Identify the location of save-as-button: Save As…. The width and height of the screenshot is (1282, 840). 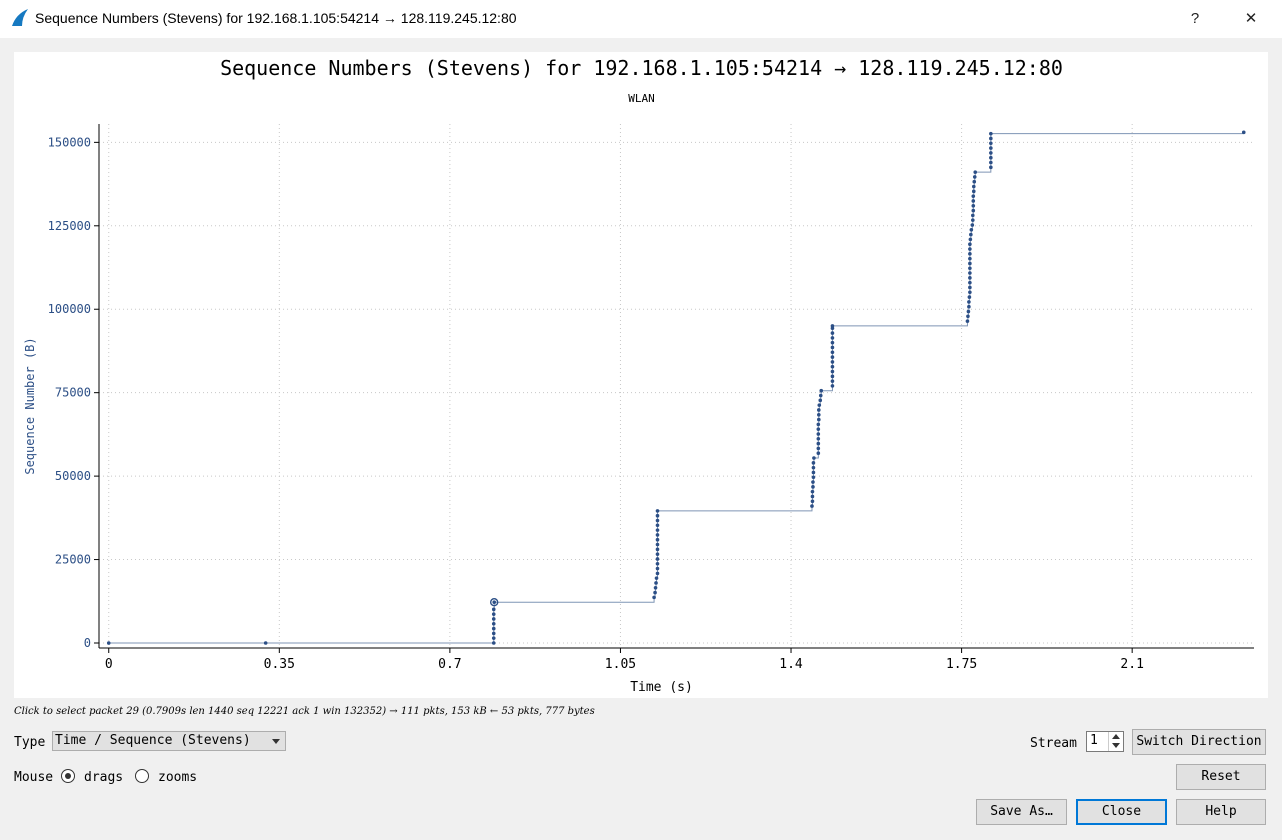
(1021, 812).